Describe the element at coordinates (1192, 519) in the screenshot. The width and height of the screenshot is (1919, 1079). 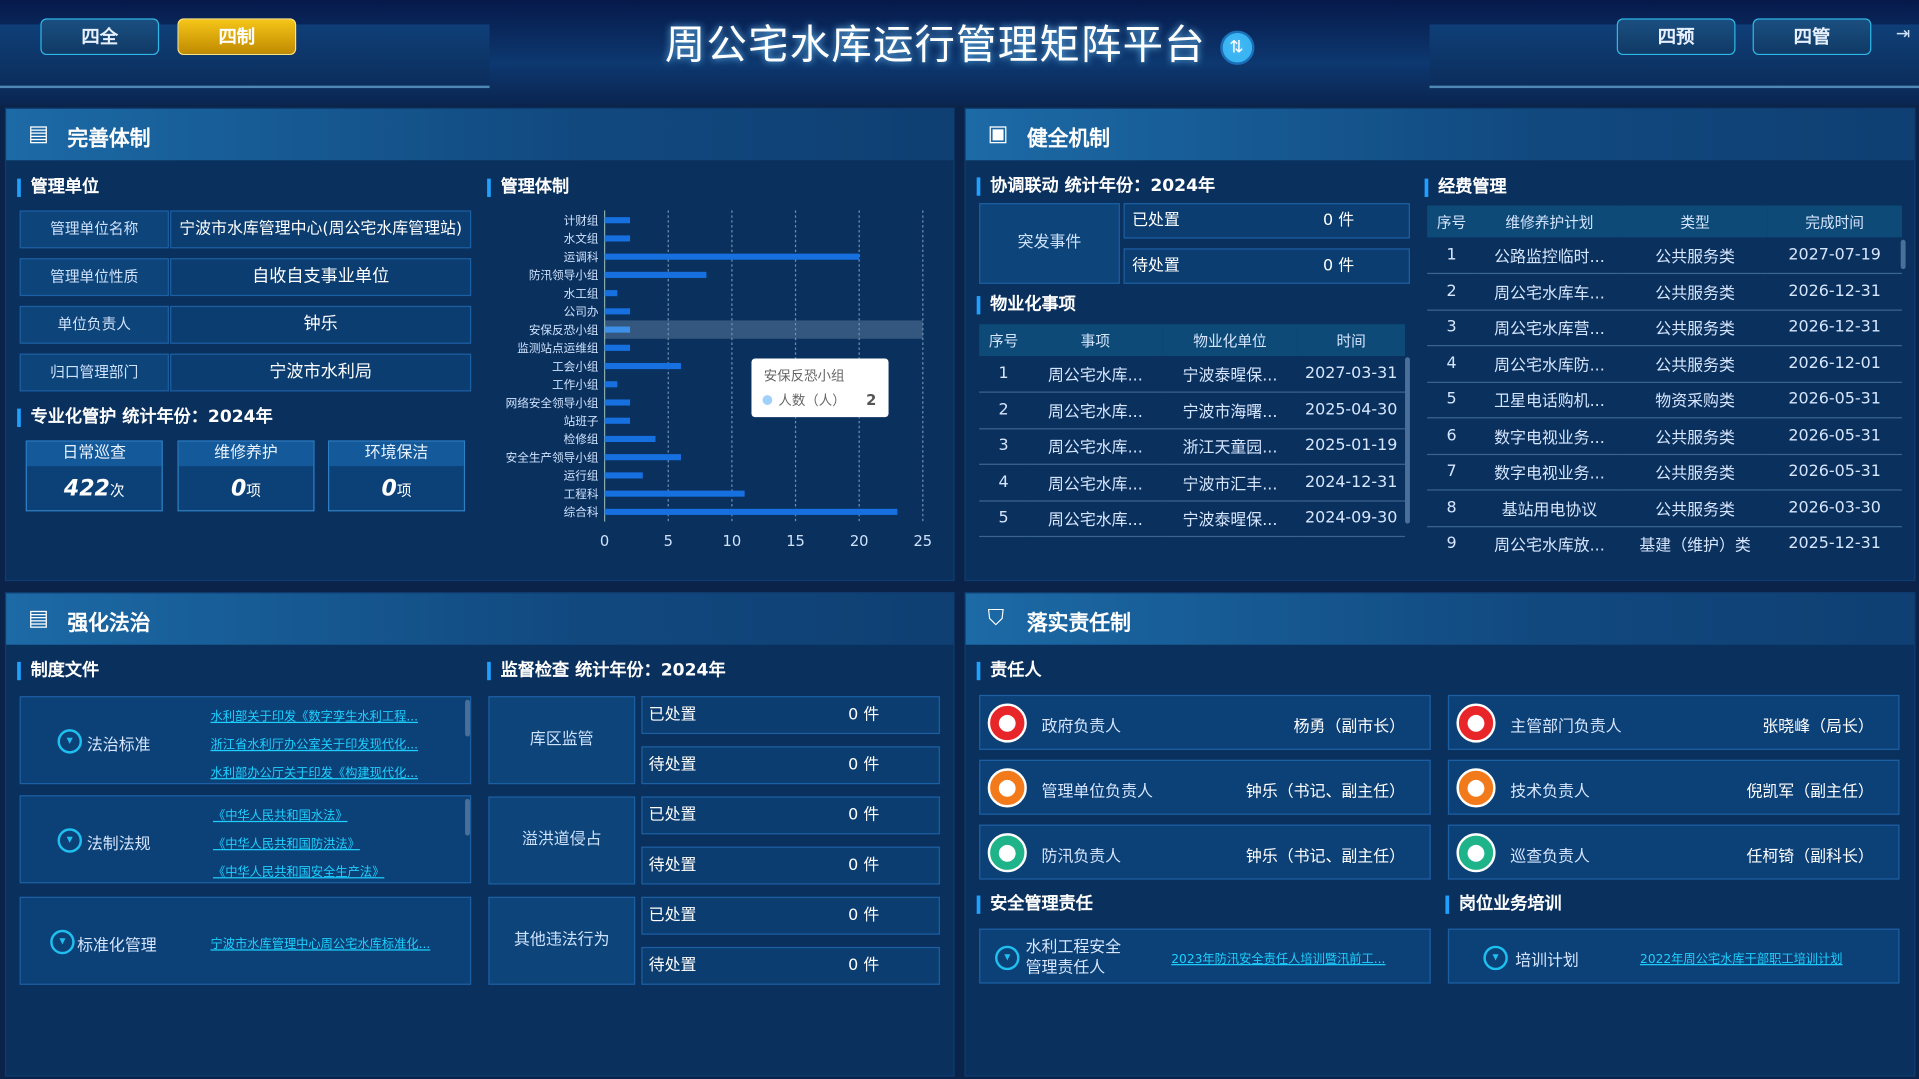
I see `table-row: 5 周公宅水库... 宁波泰暒保... 2024-09-30` at that location.